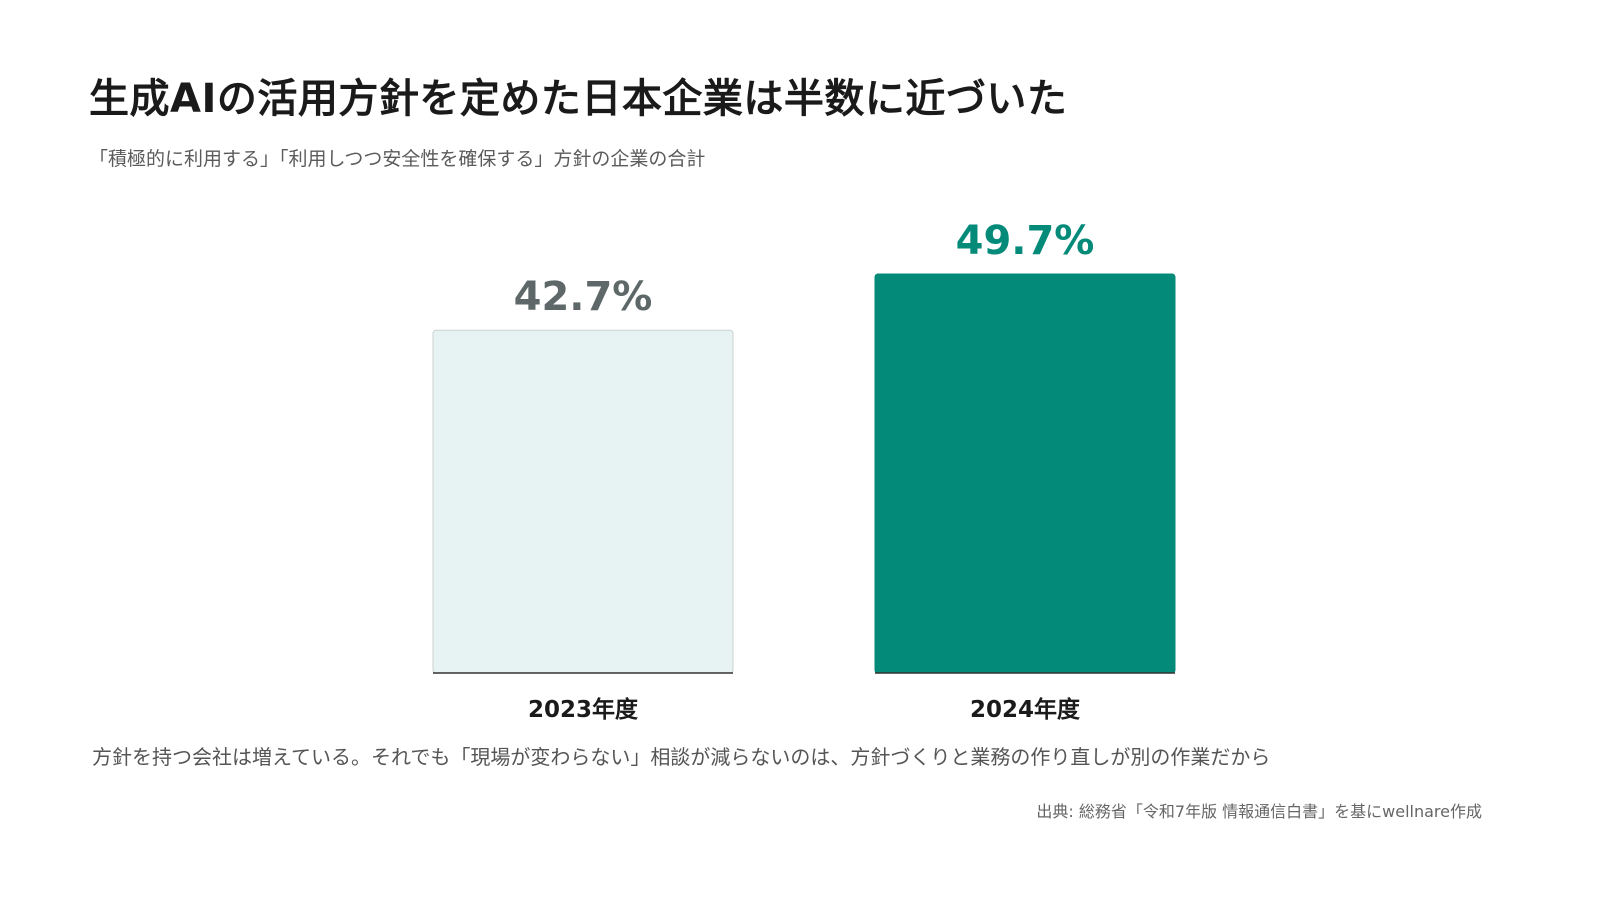 The height and width of the screenshot is (900, 1600). I want to click on source-credit: 出典: 総務省「令和7年版 情報通信白書」を基にwellnare作成, so click(1259, 811).